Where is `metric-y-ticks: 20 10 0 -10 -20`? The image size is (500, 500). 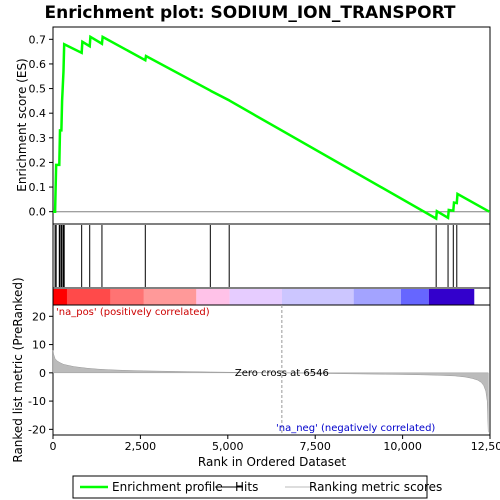 metric-y-ticks: 20 10 0 -10 -20 is located at coordinates (40, 373).